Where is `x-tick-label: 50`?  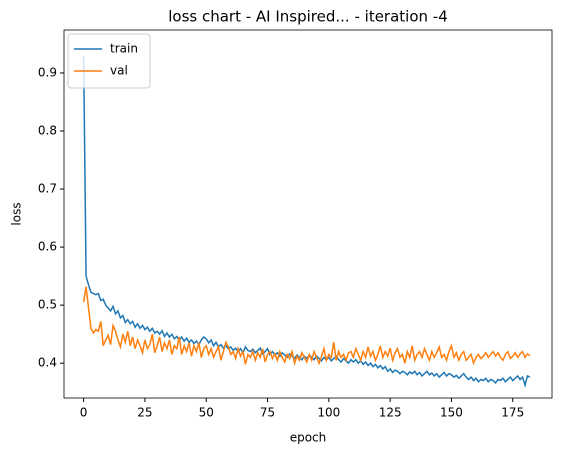 x-tick-label: 50 is located at coordinates (206, 413).